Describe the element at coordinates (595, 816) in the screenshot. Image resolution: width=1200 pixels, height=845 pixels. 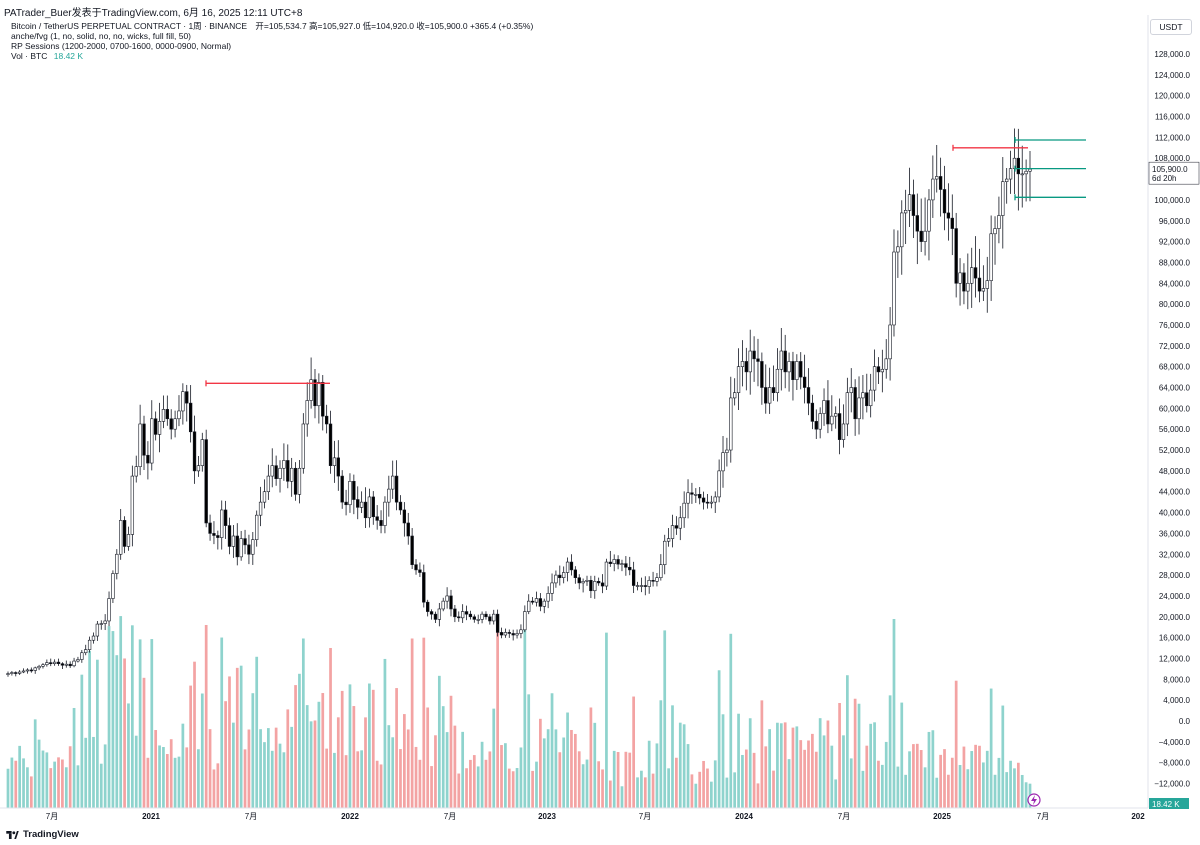
I see `time-axis: 7月 2021 7月 2022 7月 2023 7月 2024 7月 2025 7月 202` at that location.